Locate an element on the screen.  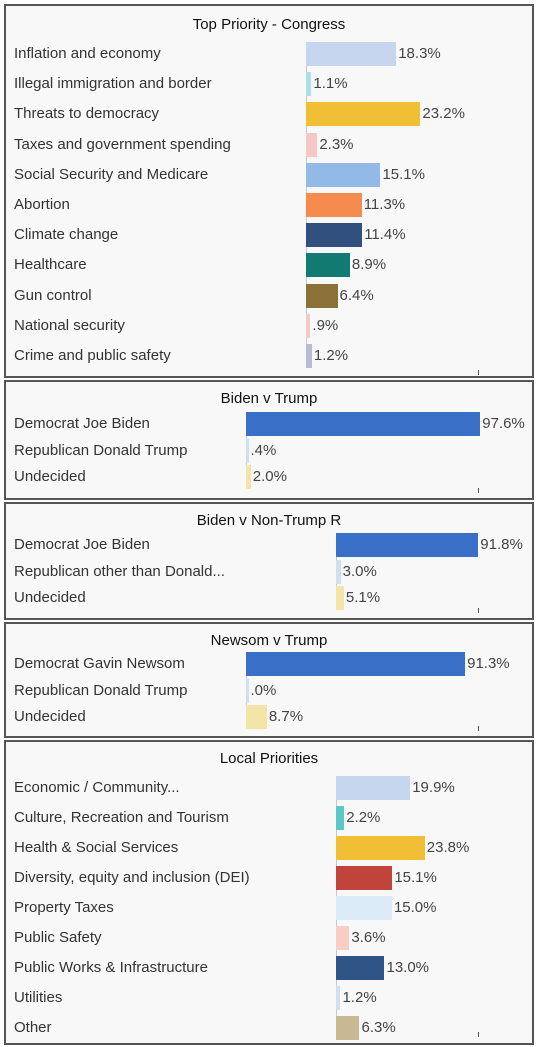
value-label: 1.1% is located at coordinates (330, 84).